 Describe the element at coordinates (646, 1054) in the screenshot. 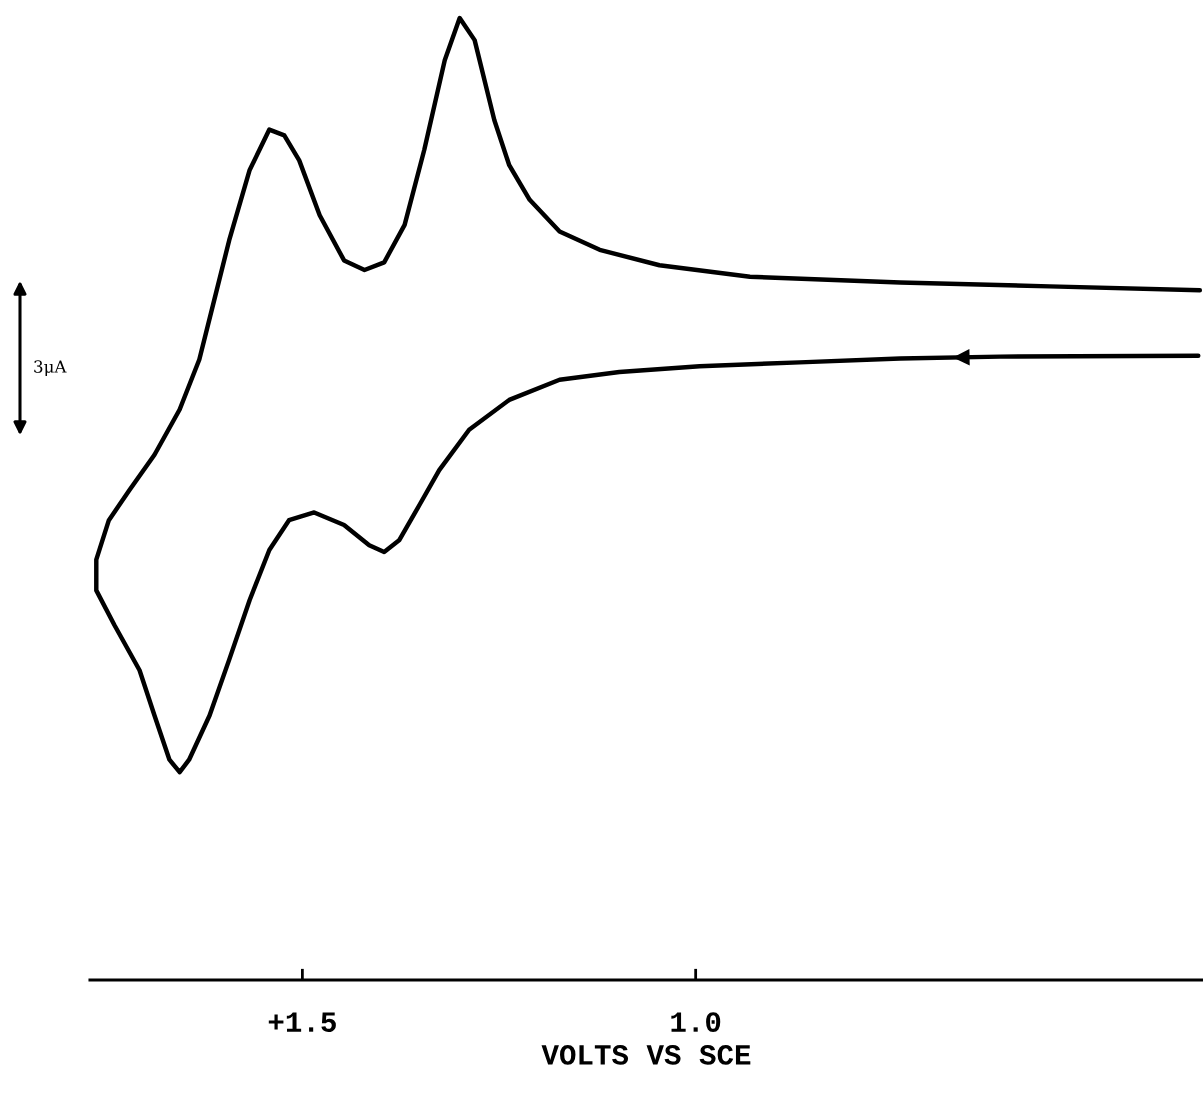

I see `x-axis-title: VOLTS VS SCE` at that location.